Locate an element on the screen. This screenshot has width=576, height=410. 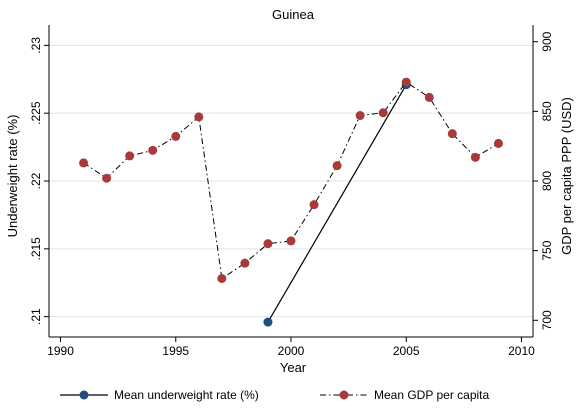
y-axis-left-title: Underweight rate (%) is located at coordinates (12, 176).